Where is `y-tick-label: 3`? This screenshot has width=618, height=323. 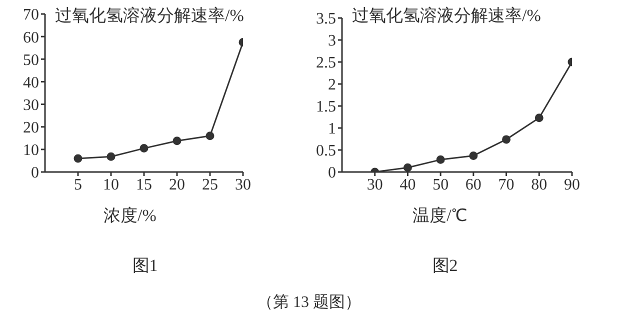 y-tick-label: 3 is located at coordinates (332, 41).